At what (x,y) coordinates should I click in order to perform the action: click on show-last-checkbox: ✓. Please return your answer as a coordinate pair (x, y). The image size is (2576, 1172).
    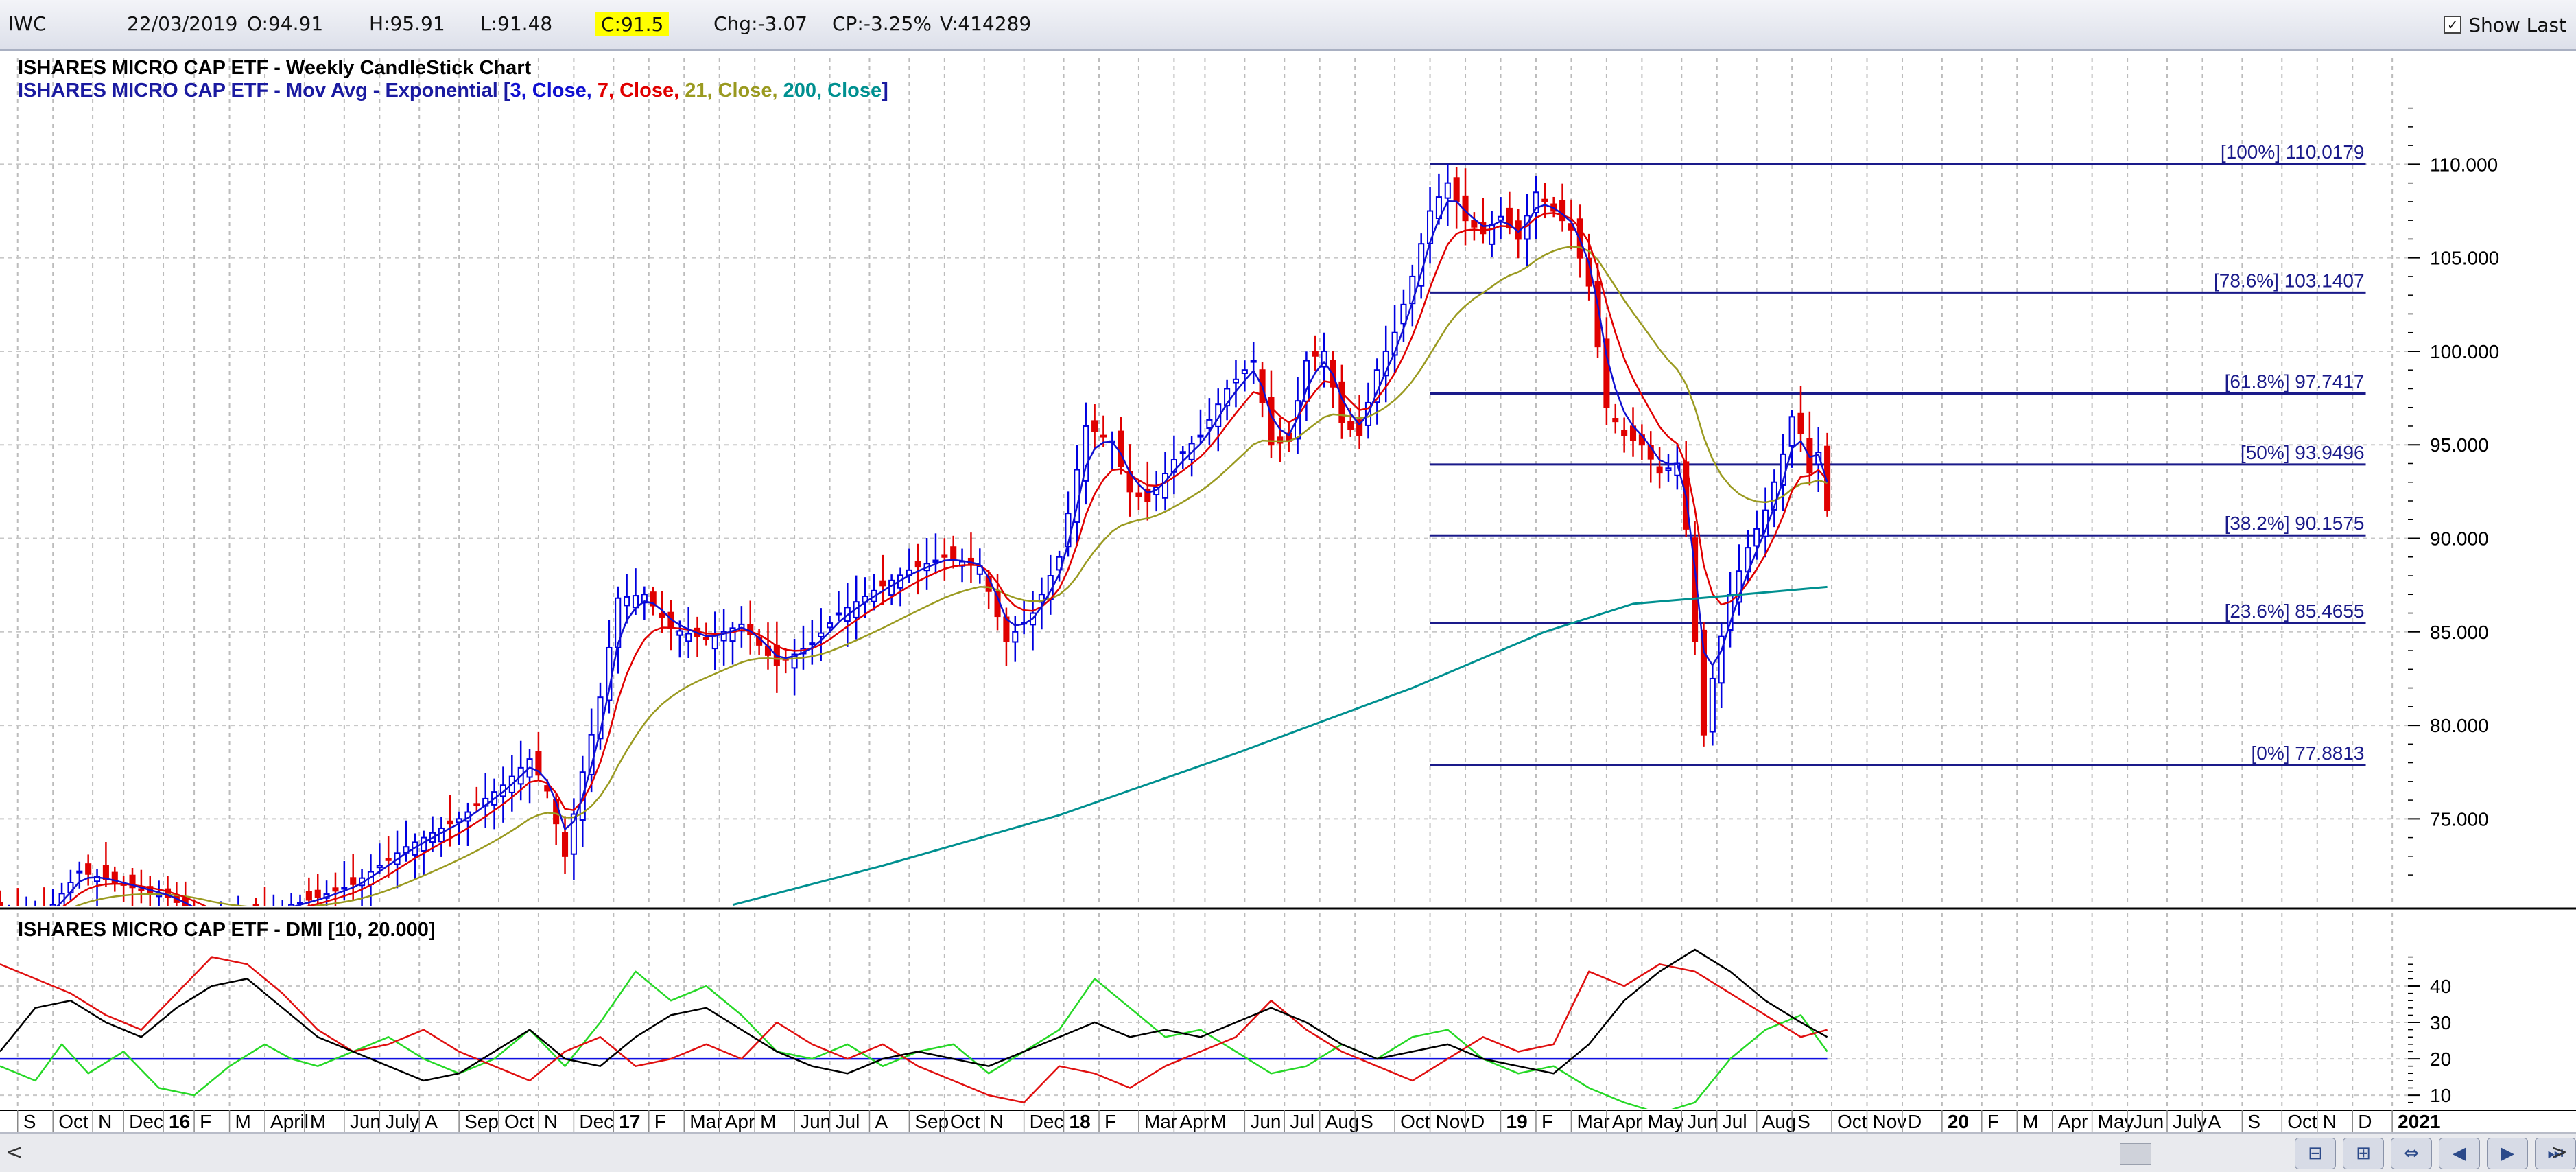
    Looking at the image, I should click on (2453, 25).